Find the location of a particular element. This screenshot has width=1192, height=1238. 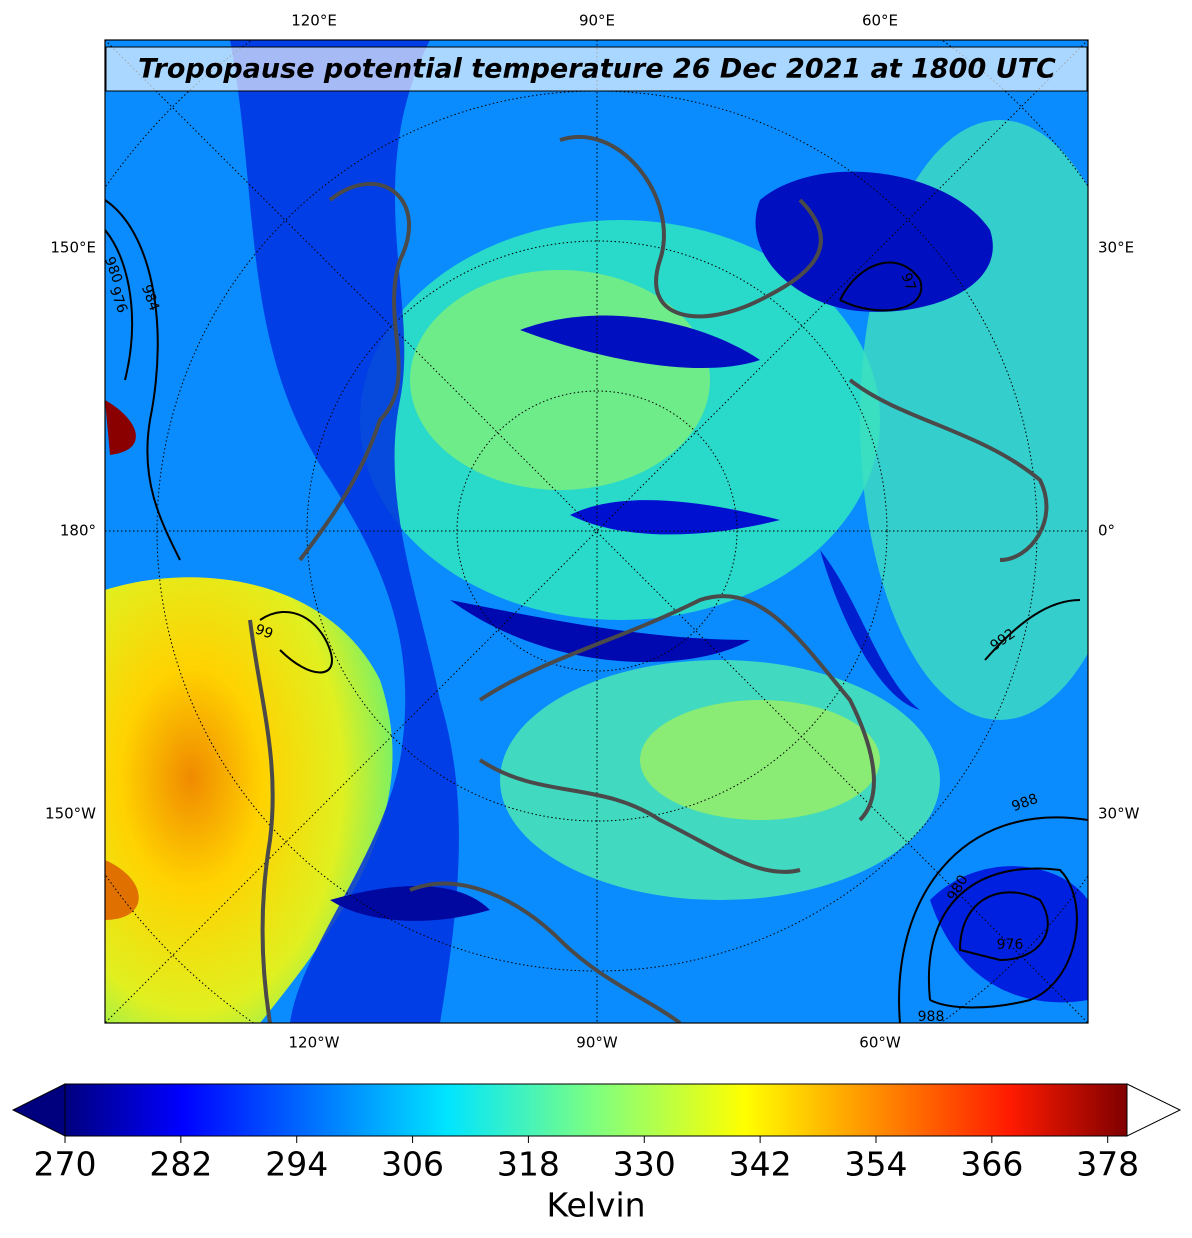

contour-label: 976 is located at coordinates (1010, 945).